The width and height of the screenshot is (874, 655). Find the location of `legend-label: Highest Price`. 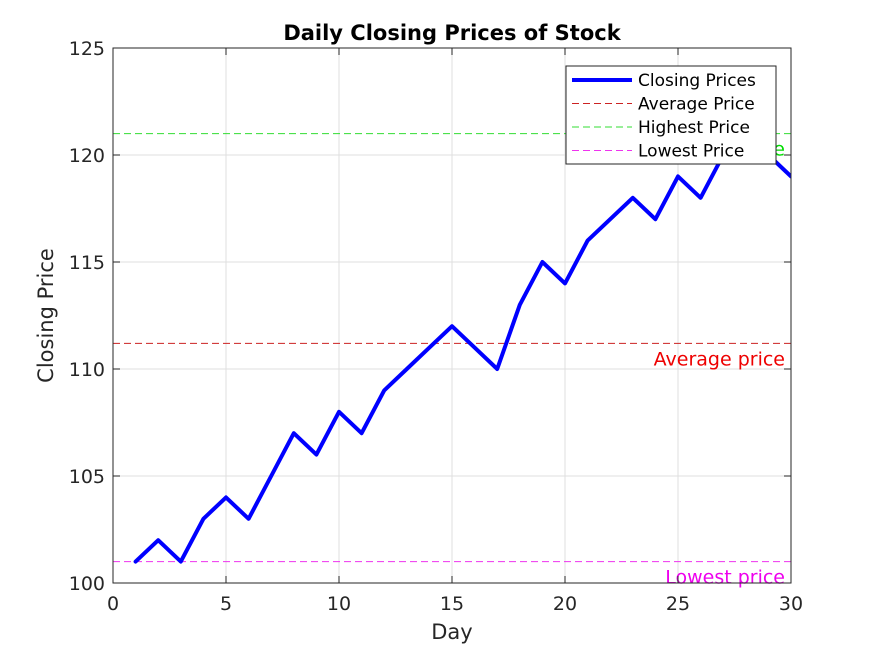

legend-label: Highest Price is located at coordinates (694, 128).